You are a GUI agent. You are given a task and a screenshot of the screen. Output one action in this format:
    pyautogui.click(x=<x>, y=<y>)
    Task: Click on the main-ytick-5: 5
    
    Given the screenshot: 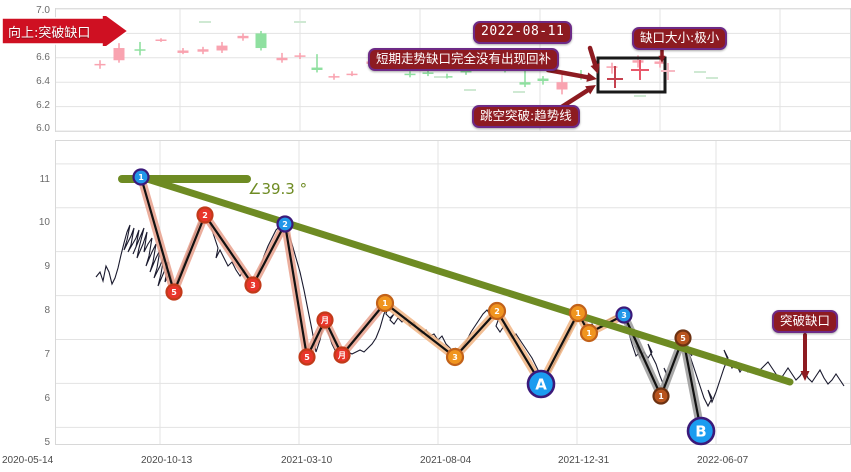 What is the action you would take?
    pyautogui.click(x=47, y=442)
    